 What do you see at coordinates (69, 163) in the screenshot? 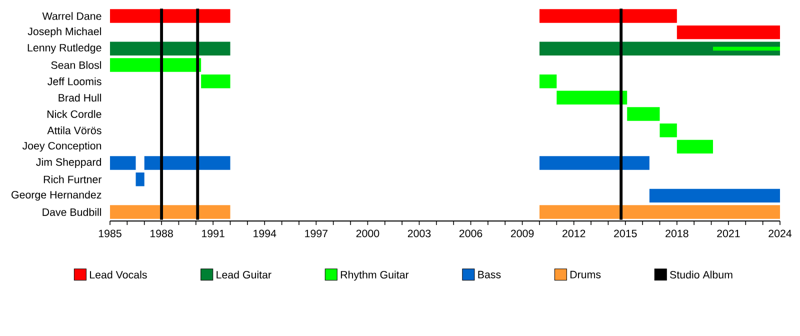
I see `y-tick-label: Jim Sheppard` at bounding box center [69, 163].